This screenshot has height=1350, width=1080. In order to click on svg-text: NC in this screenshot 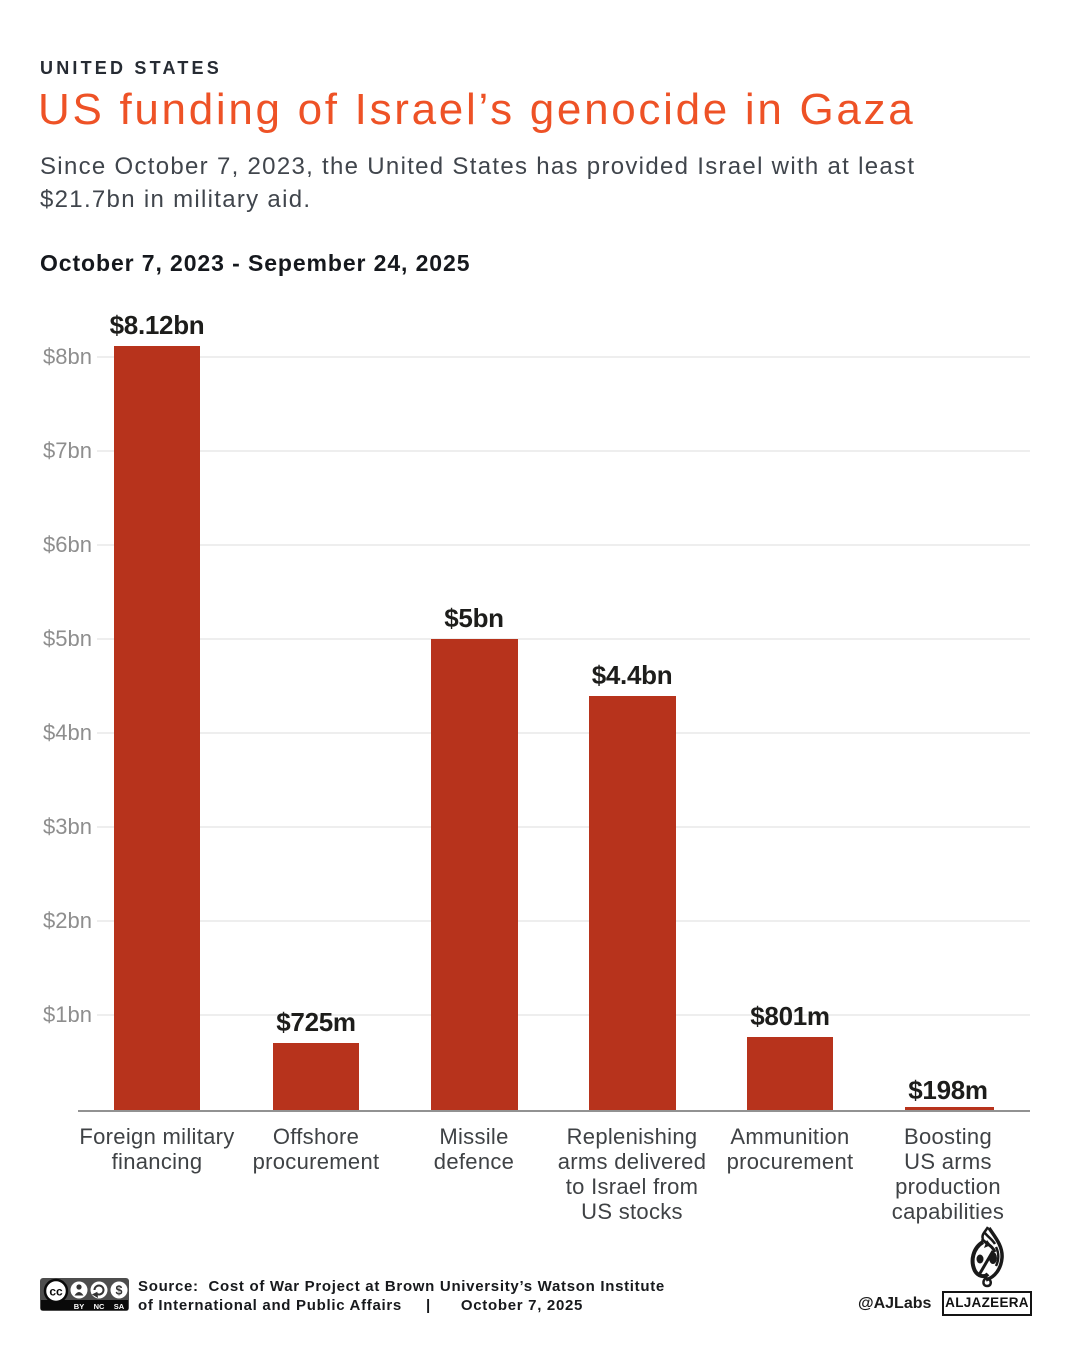, I will do `click(99, 1306)`.